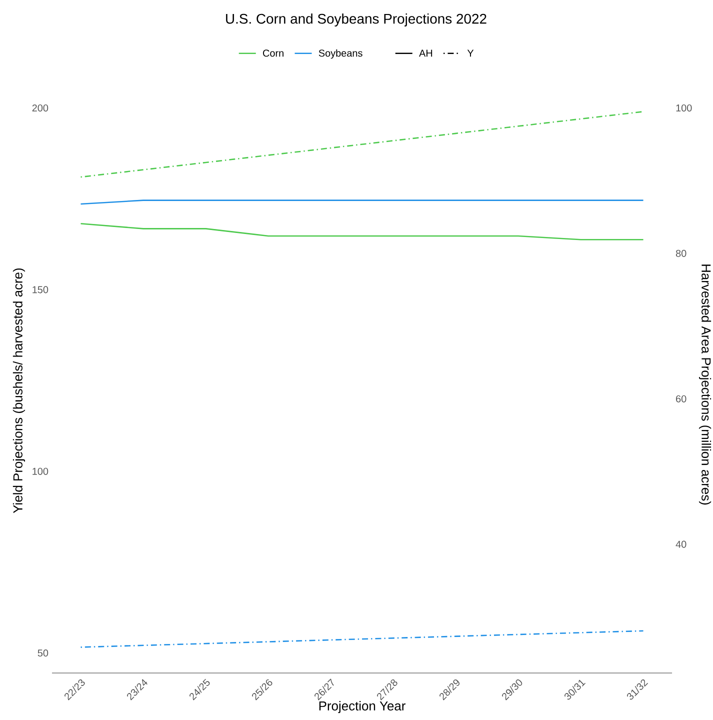 Image resolution: width=713 pixels, height=720 pixels. What do you see at coordinates (470, 53) in the screenshot?
I see `text: Y` at bounding box center [470, 53].